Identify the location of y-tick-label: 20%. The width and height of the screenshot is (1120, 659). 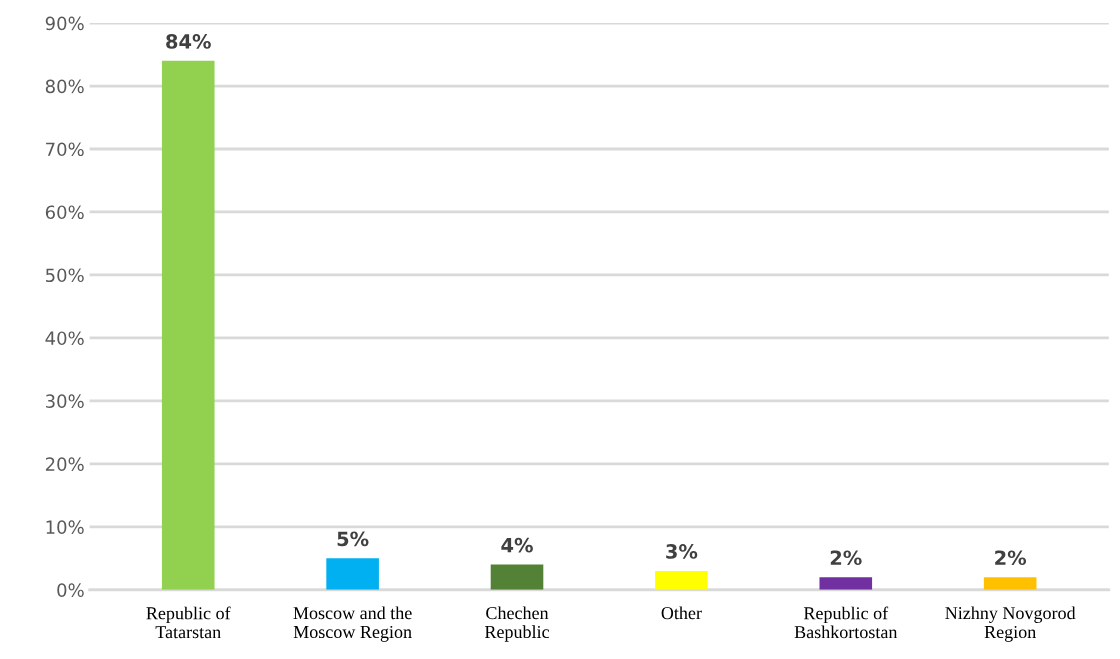
(64, 464).